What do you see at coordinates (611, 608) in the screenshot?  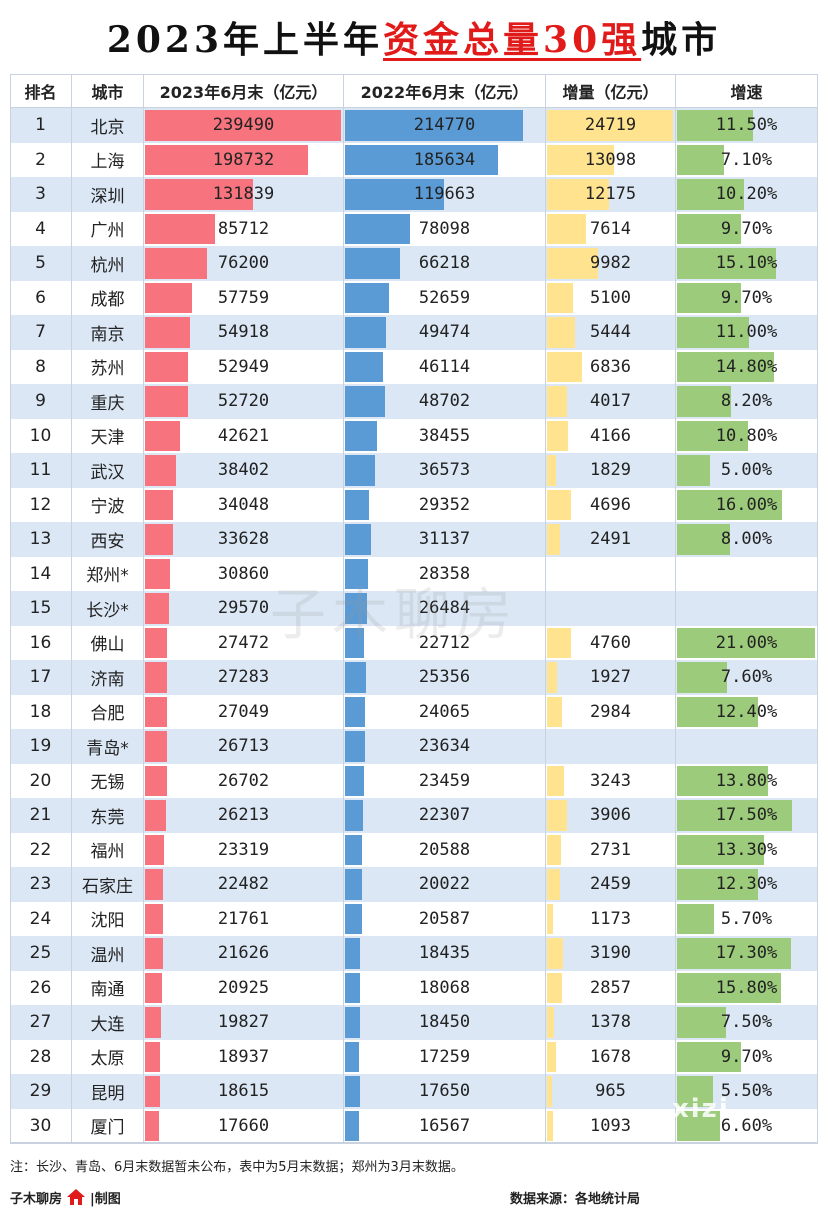 I see `cell-inc` at bounding box center [611, 608].